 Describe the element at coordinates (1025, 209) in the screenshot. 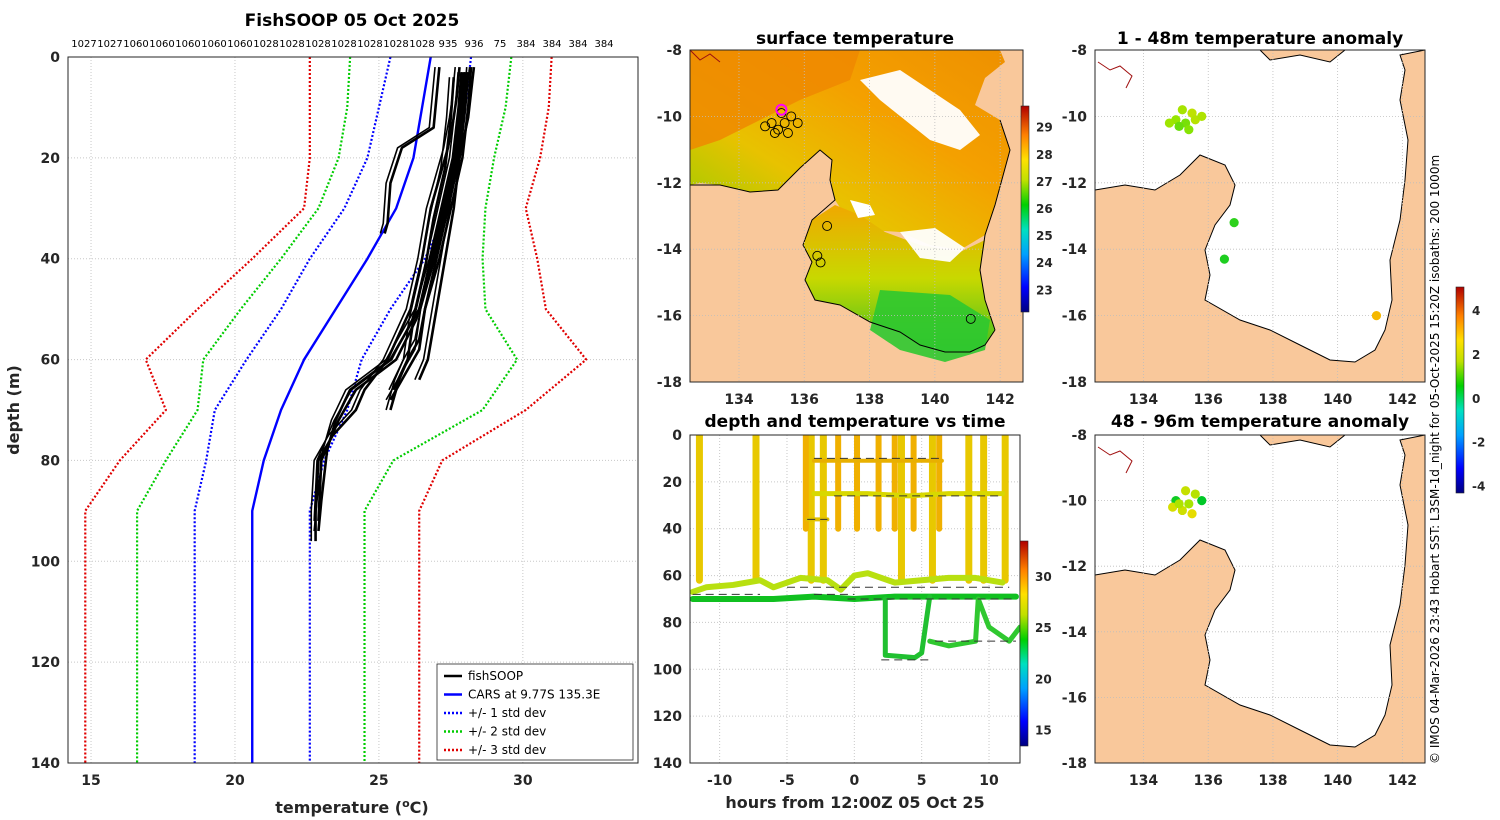

I see `sst-colorbar` at that location.